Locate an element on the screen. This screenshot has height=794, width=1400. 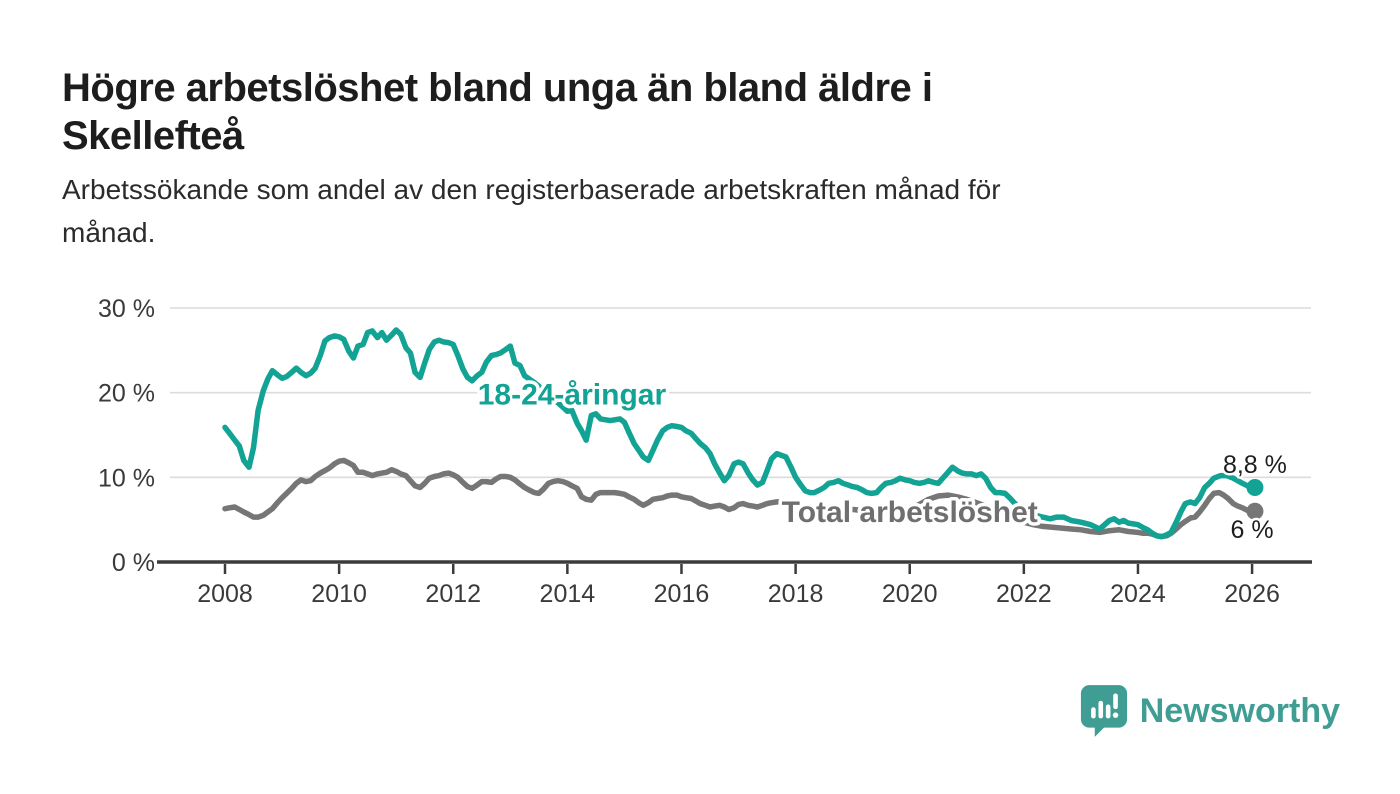
x-tick-label-2024: 2024 is located at coordinates (1138, 594).